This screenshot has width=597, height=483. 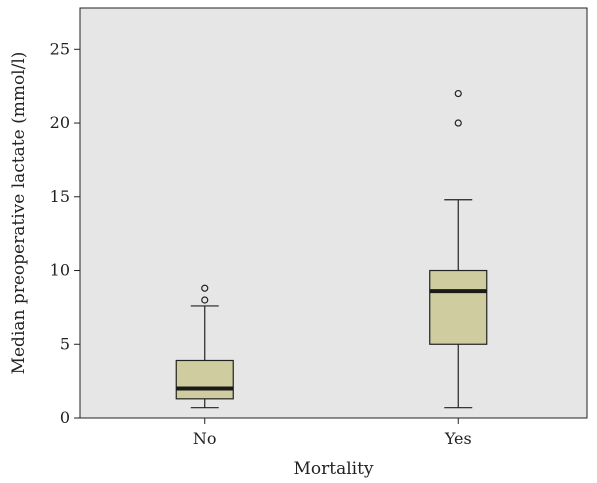 What do you see at coordinates (60, 122) in the screenshot?
I see `y-tick-label: 20` at bounding box center [60, 122].